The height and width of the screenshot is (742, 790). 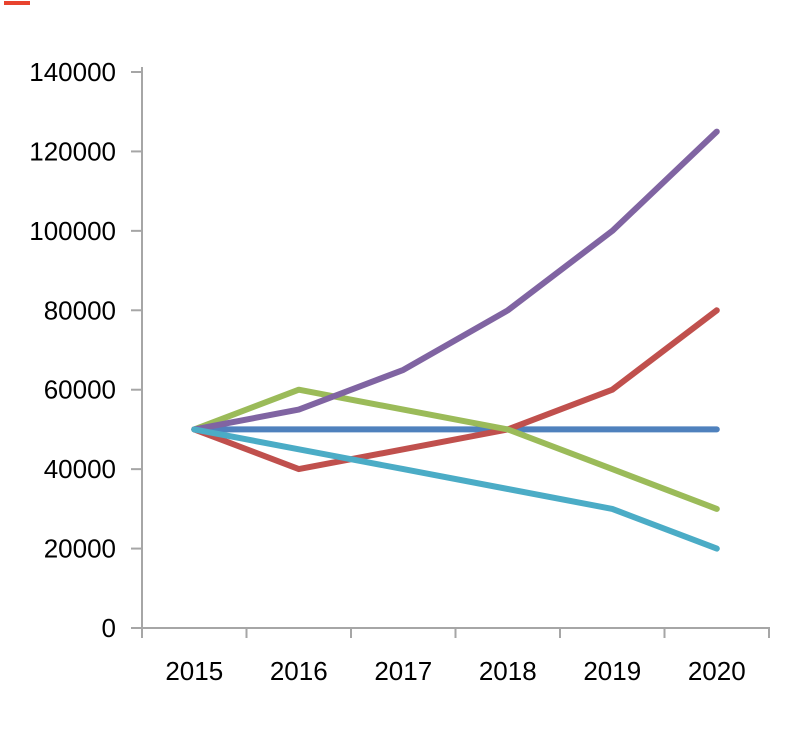 I want to click on top-left-red-dash, so click(x=17, y=3).